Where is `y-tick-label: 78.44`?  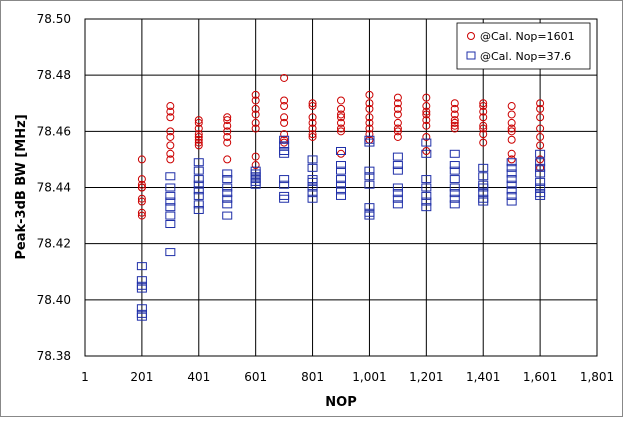
y-tick-label: 78.44 is located at coordinates (54, 188).